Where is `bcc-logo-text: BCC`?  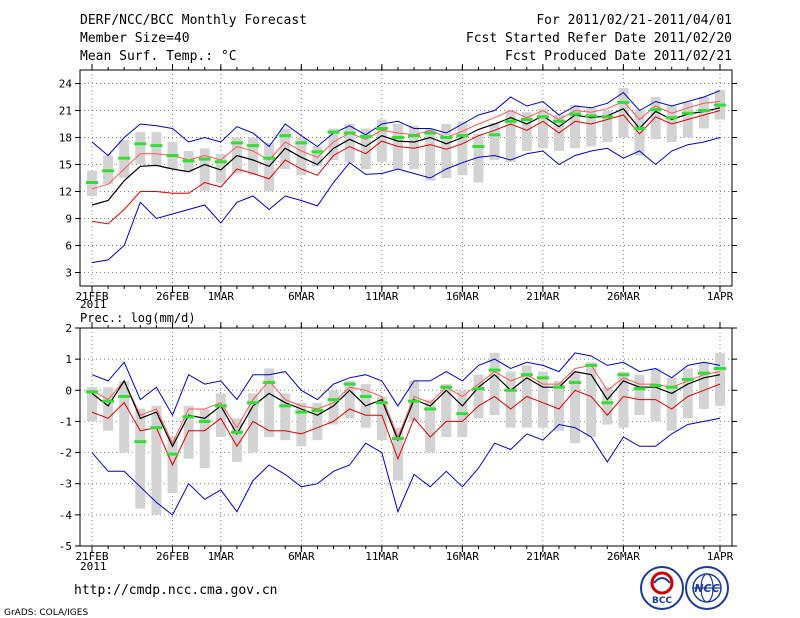 bcc-logo-text: BCC is located at coordinates (662, 601).